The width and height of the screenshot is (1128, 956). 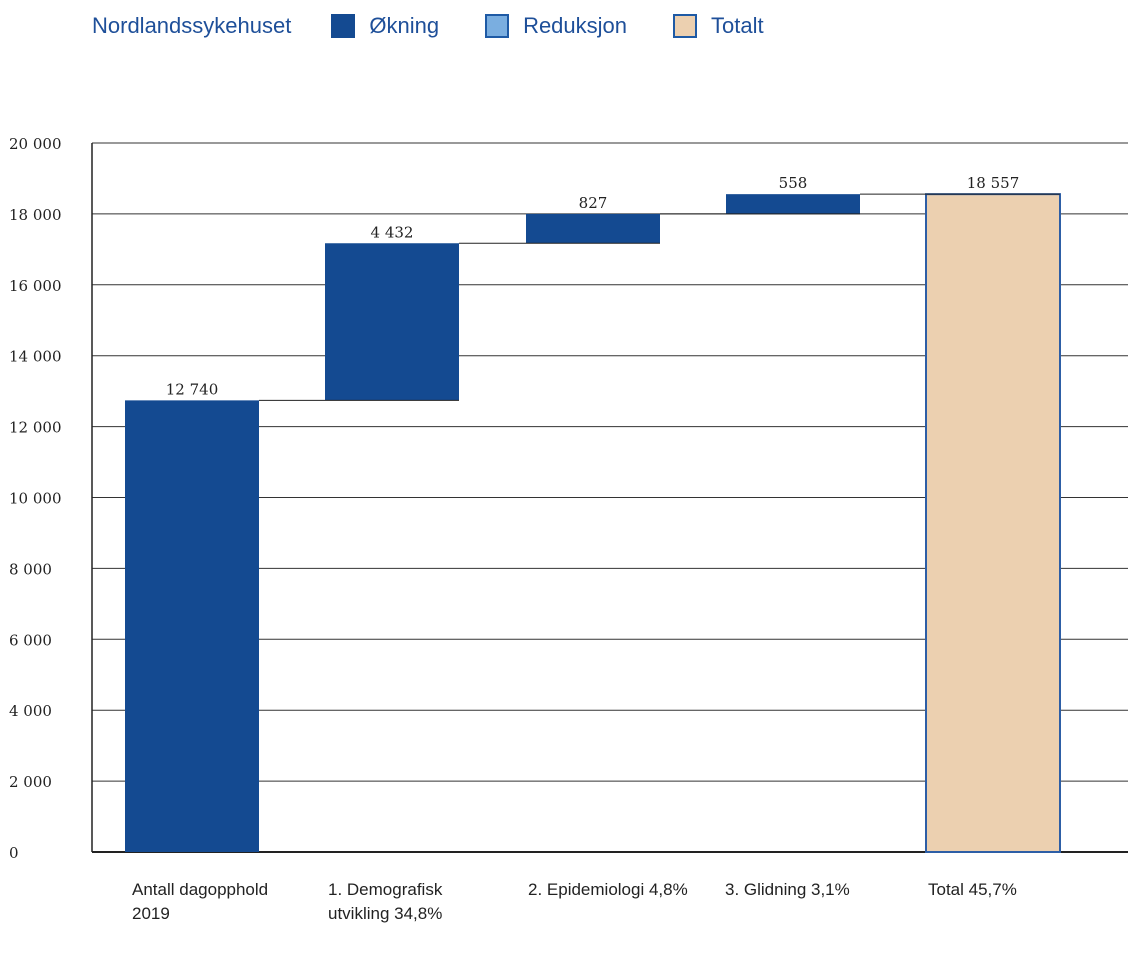 I want to click on category-label-demografisk: 1. Demografisk utvikling 34,8%, so click(x=385, y=901).